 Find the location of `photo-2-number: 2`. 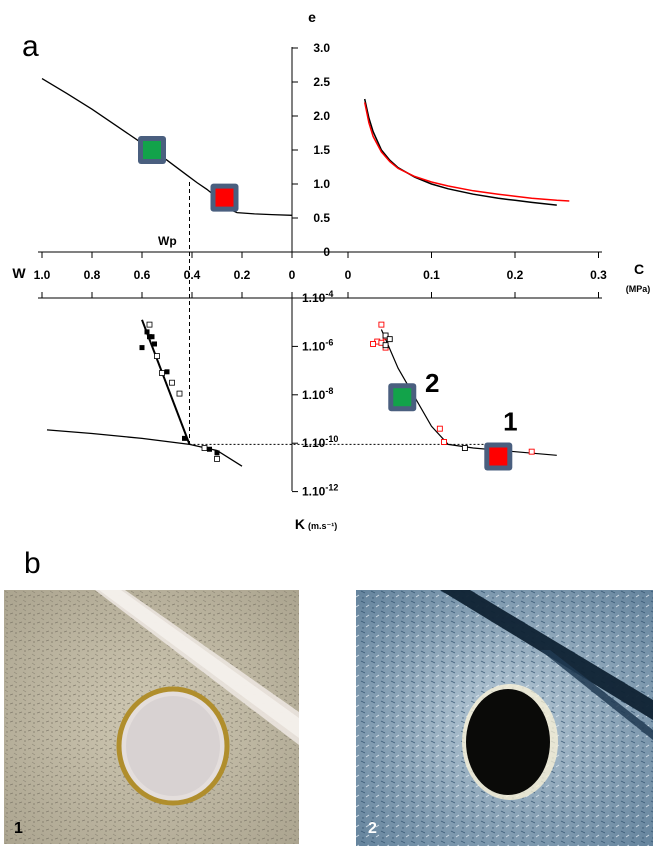

photo-2-number: 2 is located at coordinates (372, 828).